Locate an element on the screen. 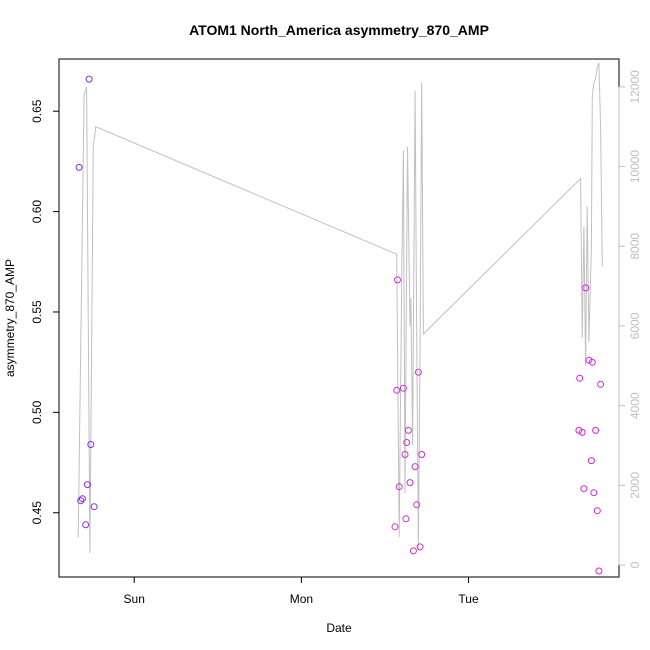 The image size is (650, 650). y-right-tick-label: 10000 is located at coordinates (635, 167).